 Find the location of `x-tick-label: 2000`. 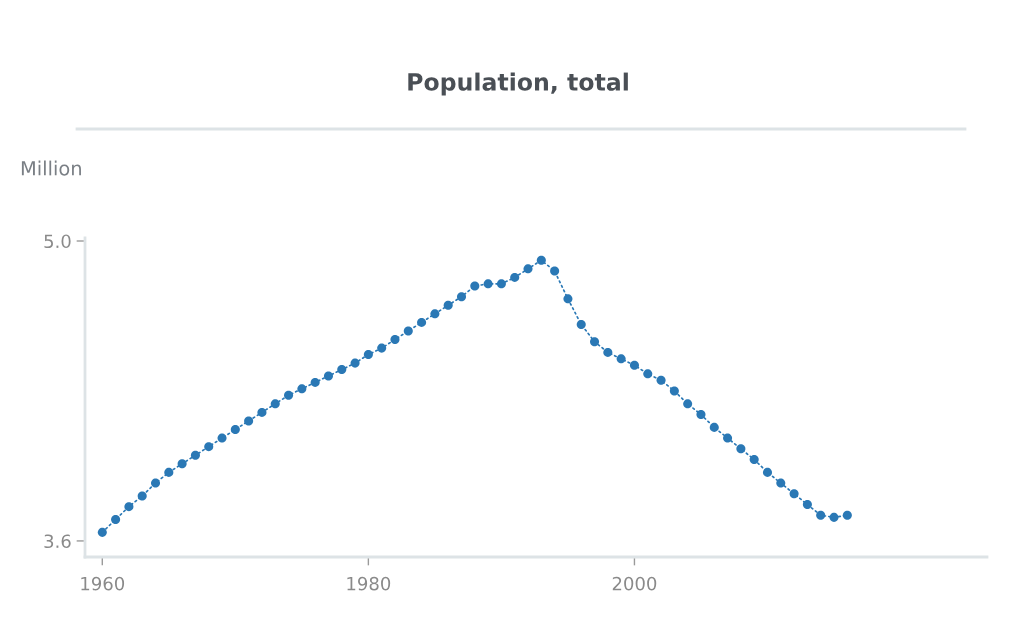

x-tick-label: 2000 is located at coordinates (634, 583).